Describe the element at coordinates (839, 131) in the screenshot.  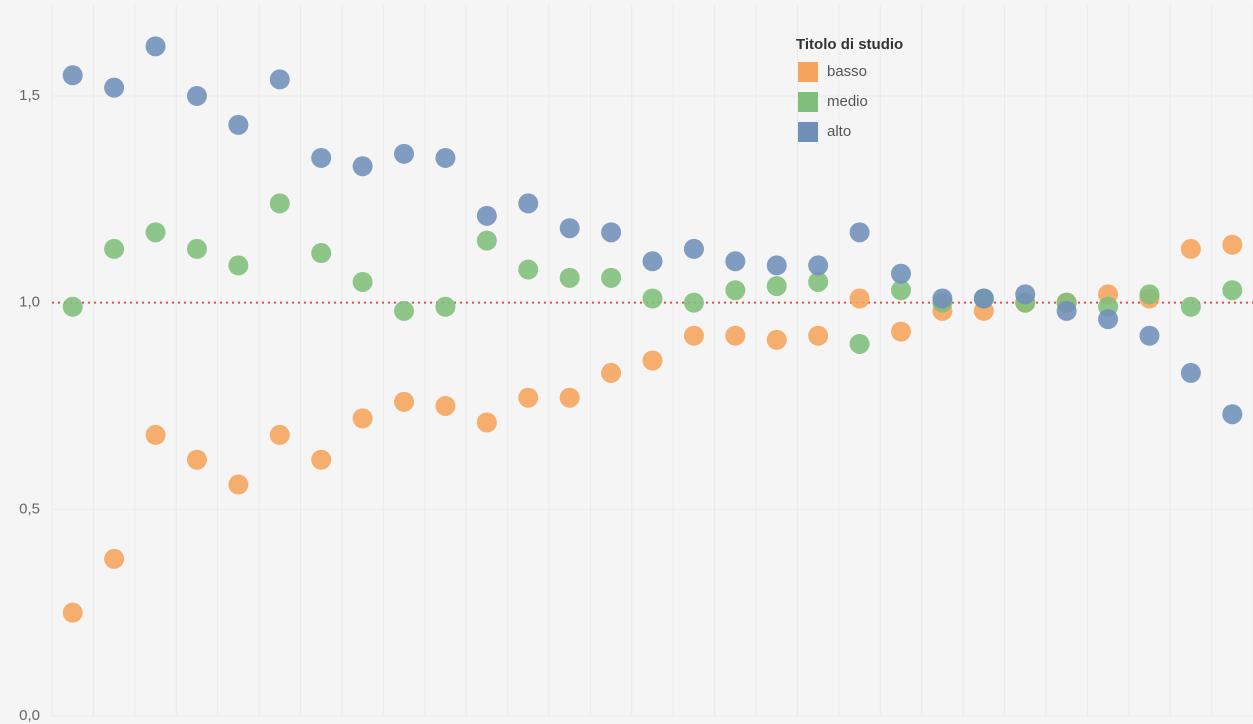
I see `legend-label: alto` at that location.